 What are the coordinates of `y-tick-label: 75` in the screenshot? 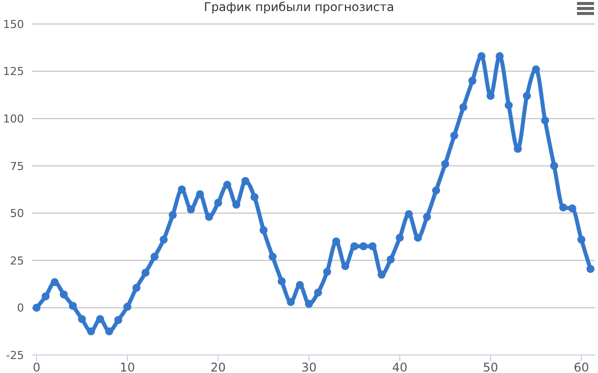 It's located at (17, 166).